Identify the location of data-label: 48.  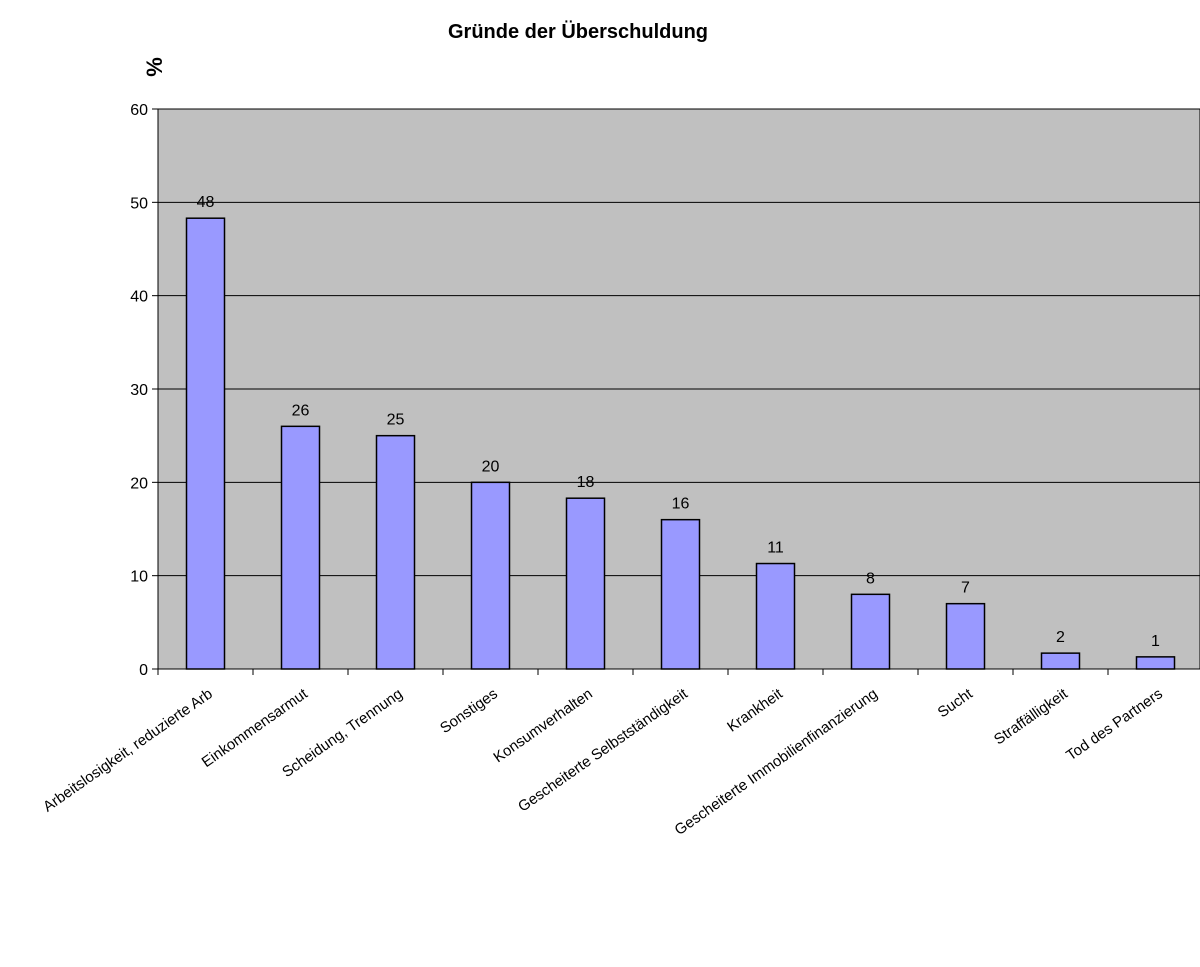
(206, 202).